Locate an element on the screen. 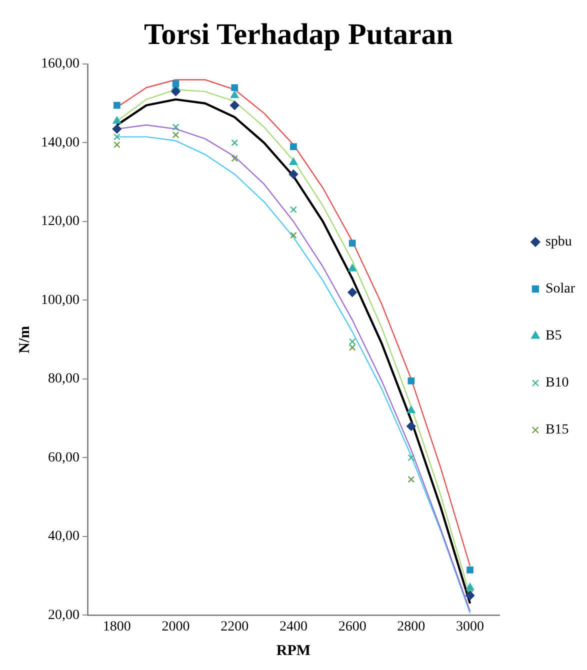 This screenshot has height=670, width=587. legend-label: B5 is located at coordinates (553, 336).